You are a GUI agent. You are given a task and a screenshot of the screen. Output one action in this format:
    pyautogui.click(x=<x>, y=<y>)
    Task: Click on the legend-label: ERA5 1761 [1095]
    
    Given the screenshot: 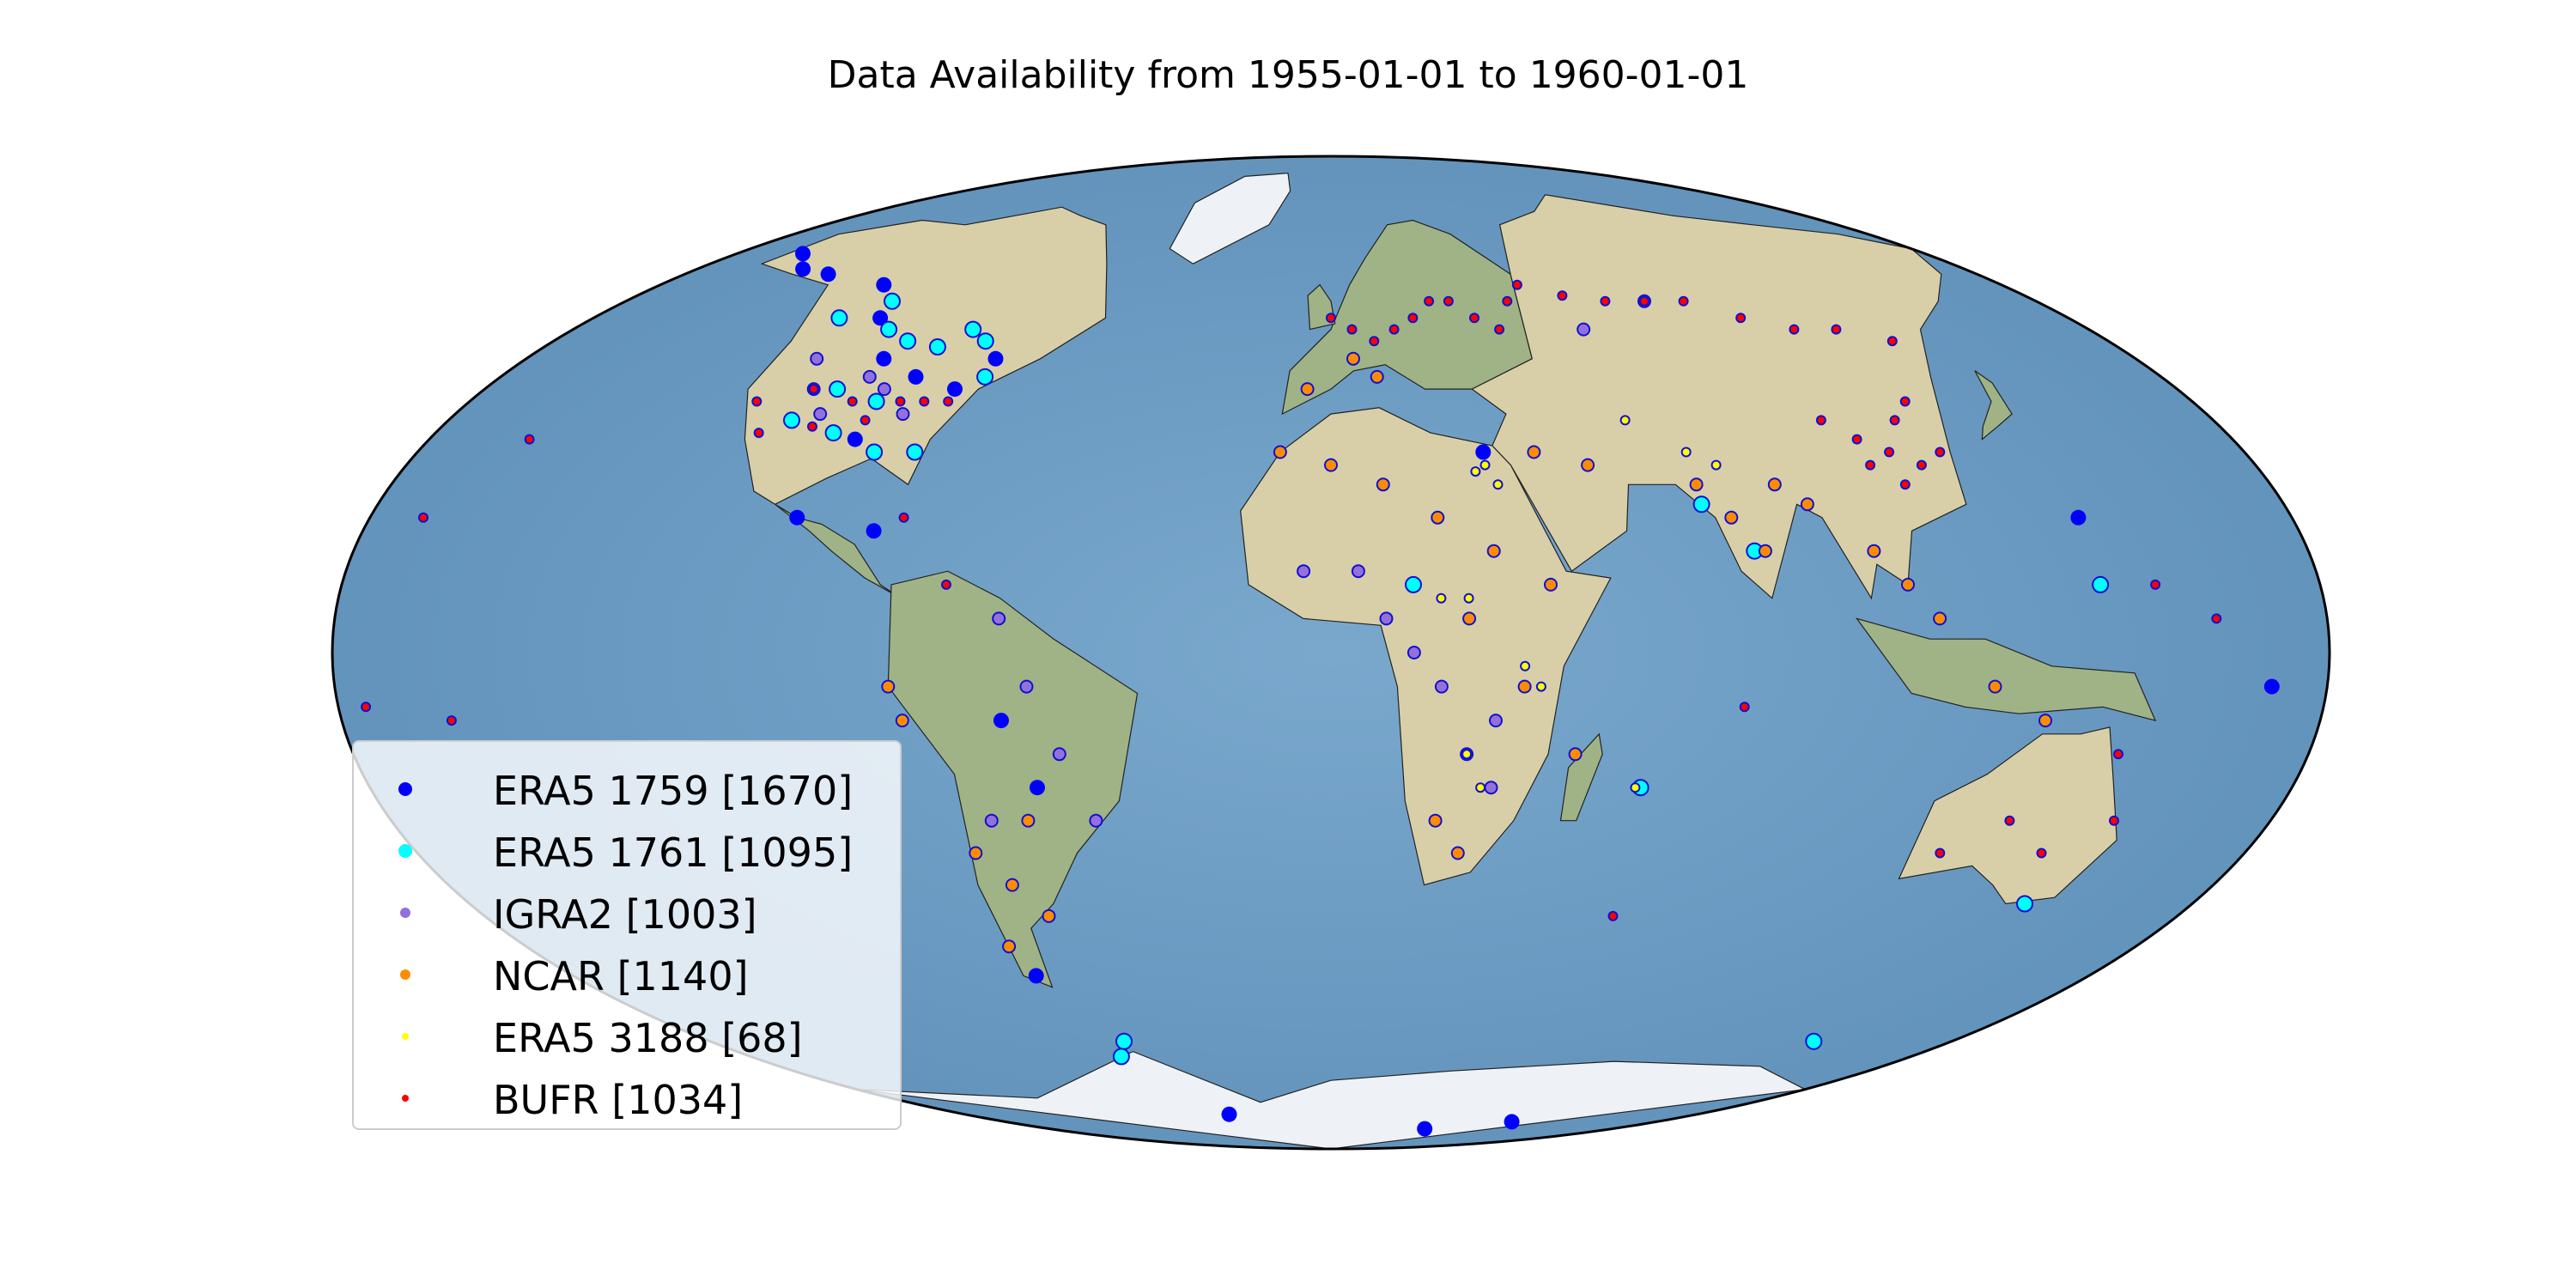 What is the action you would take?
    pyautogui.click(x=673, y=852)
    